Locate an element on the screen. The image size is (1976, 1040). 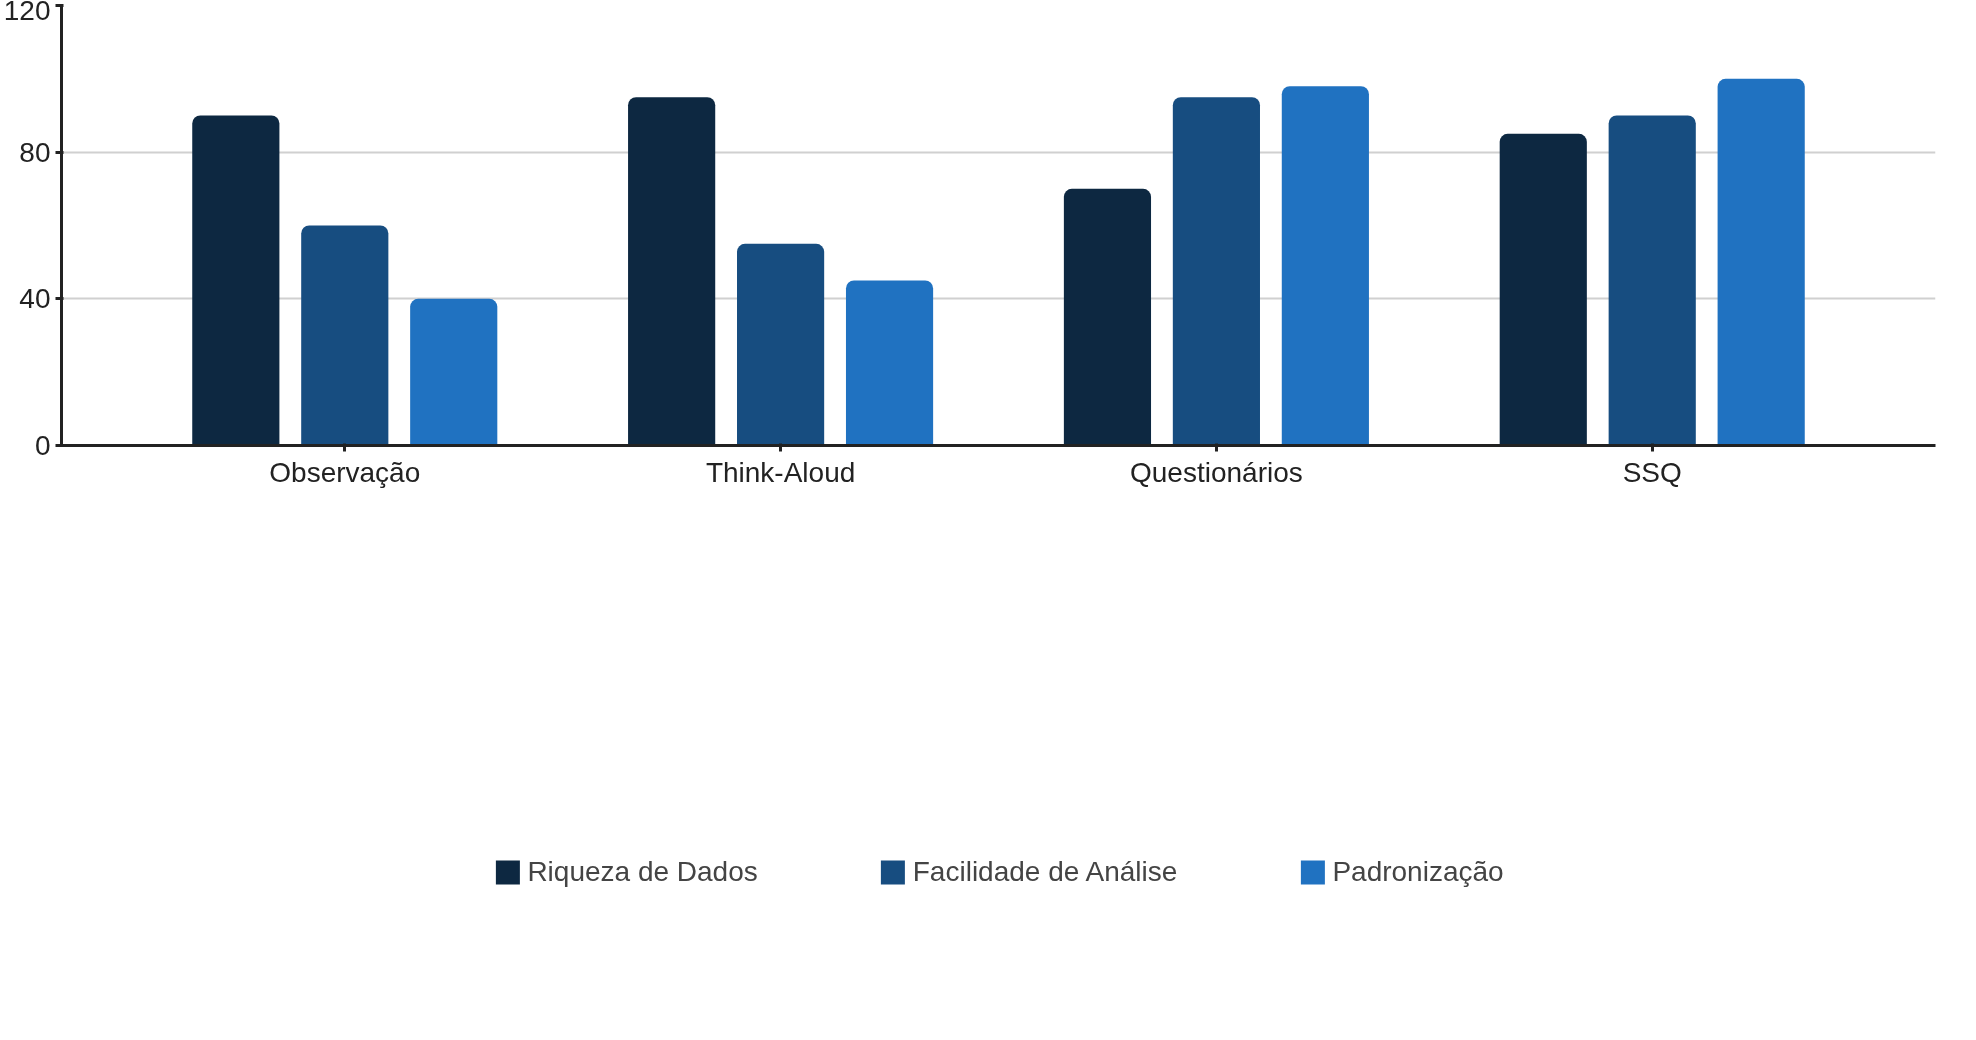
legend-label: Riqueza de Dados is located at coordinates (642, 872).